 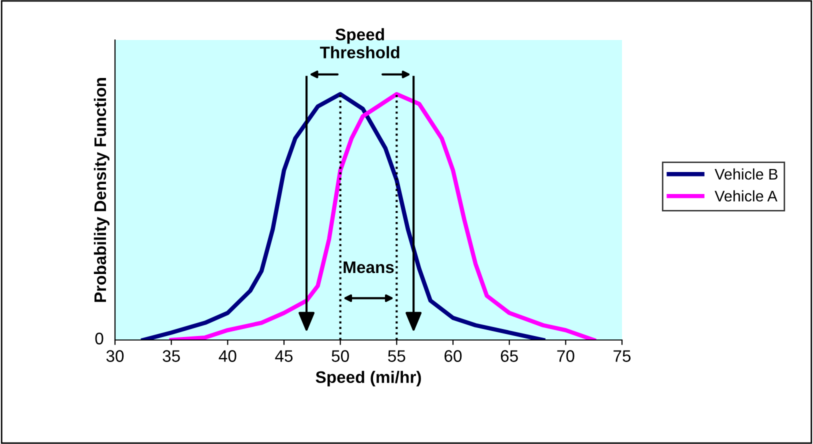 I want to click on y-axis-title: Probability Density Function, so click(x=102, y=190).